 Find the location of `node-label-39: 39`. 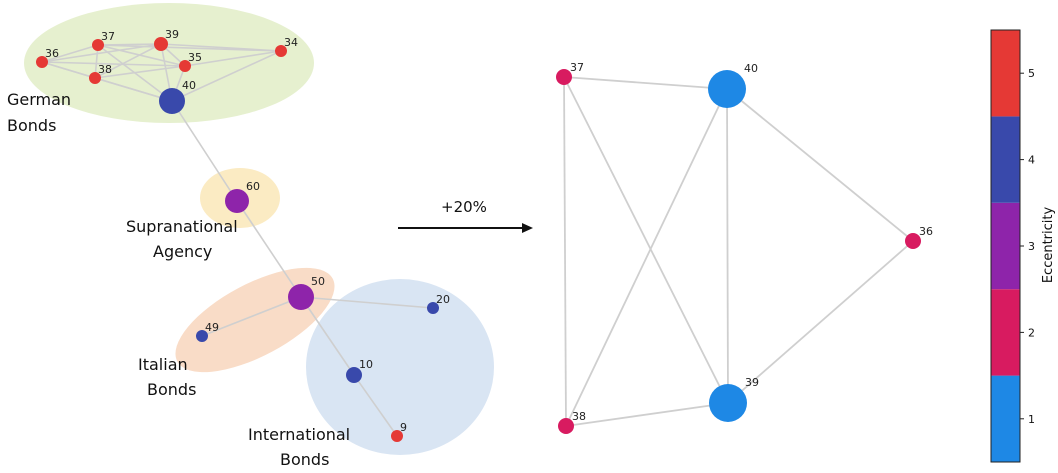

node-label-39: 39 is located at coordinates (172, 34).